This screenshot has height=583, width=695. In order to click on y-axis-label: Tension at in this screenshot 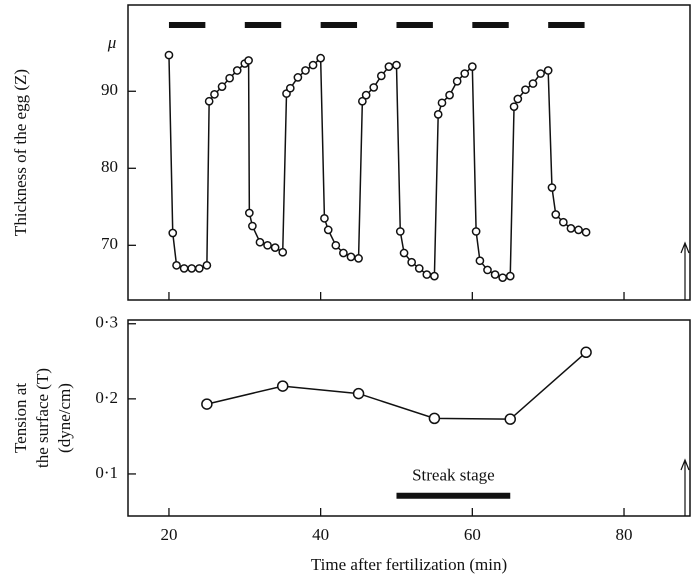, I will do `click(20, 418)`.